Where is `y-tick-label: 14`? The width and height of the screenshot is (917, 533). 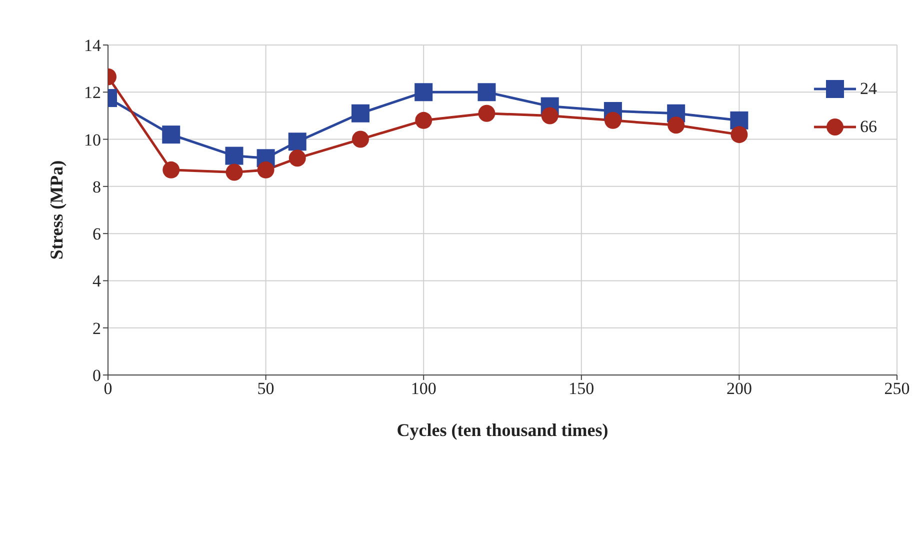 y-tick-label: 14 is located at coordinates (93, 46).